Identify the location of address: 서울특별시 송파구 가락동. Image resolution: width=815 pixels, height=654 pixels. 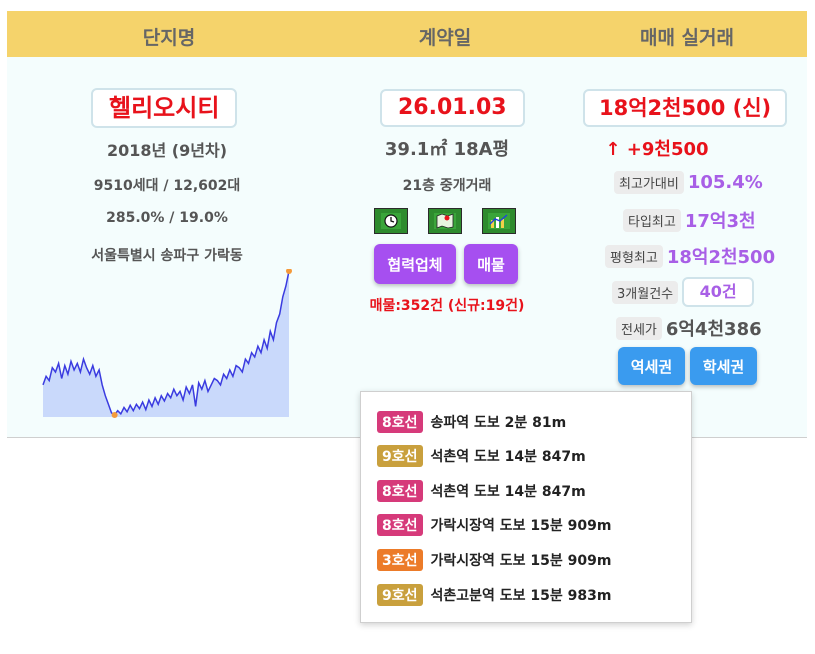
(167, 256).